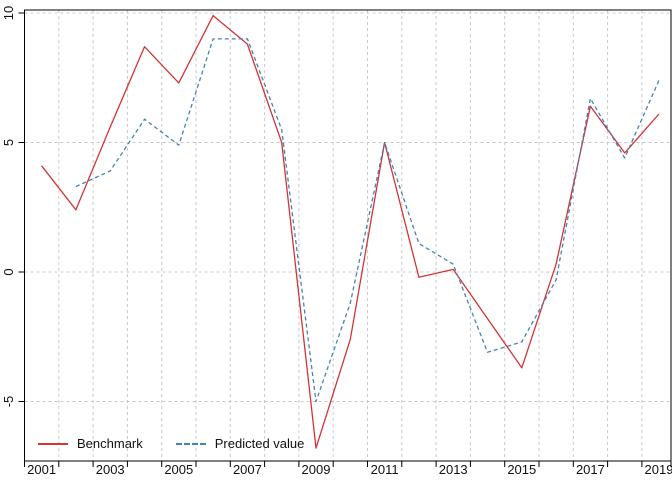  I want to click on x-tick-label-2003: 2003, so click(110, 469).